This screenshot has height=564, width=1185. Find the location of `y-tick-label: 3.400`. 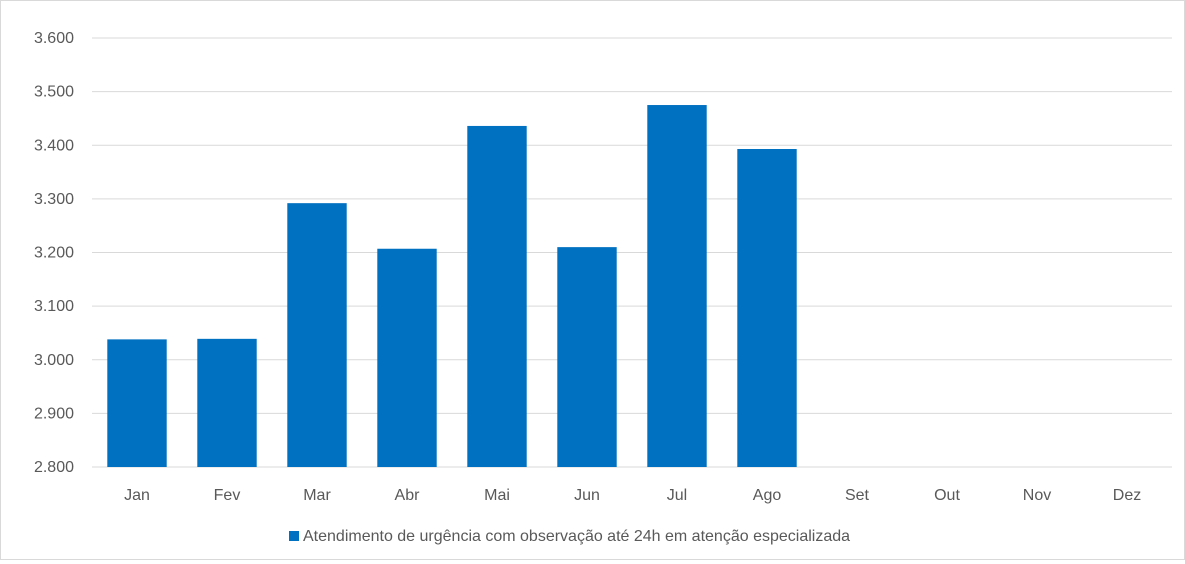

y-tick-label: 3.400 is located at coordinates (54, 145).